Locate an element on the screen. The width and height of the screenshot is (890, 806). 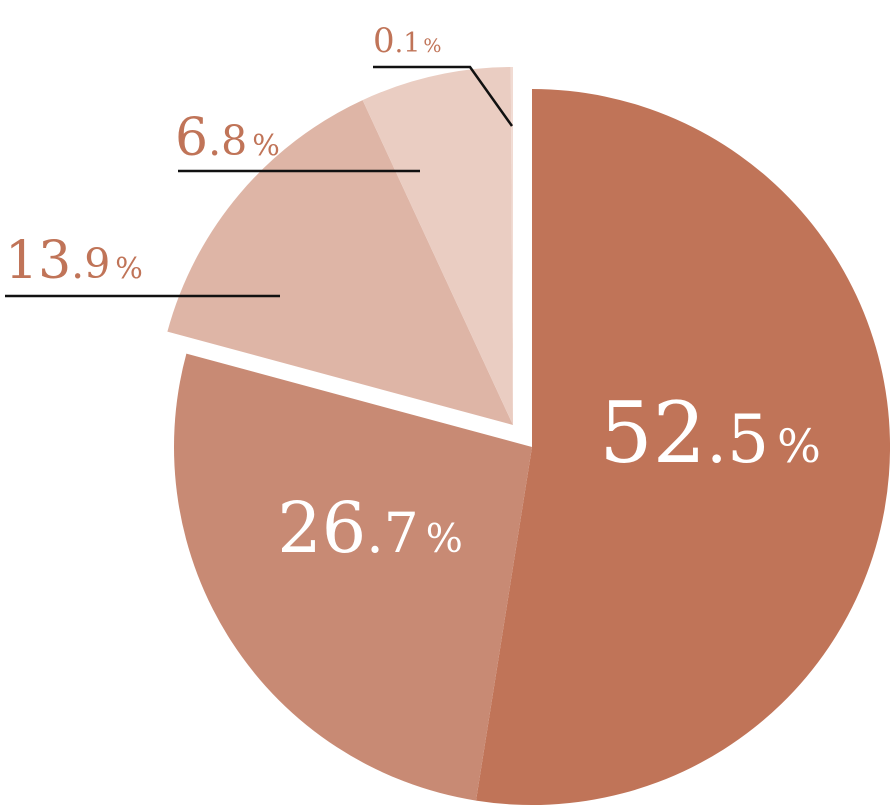
slice-label-5: 0.1% is located at coordinates (407, 41).